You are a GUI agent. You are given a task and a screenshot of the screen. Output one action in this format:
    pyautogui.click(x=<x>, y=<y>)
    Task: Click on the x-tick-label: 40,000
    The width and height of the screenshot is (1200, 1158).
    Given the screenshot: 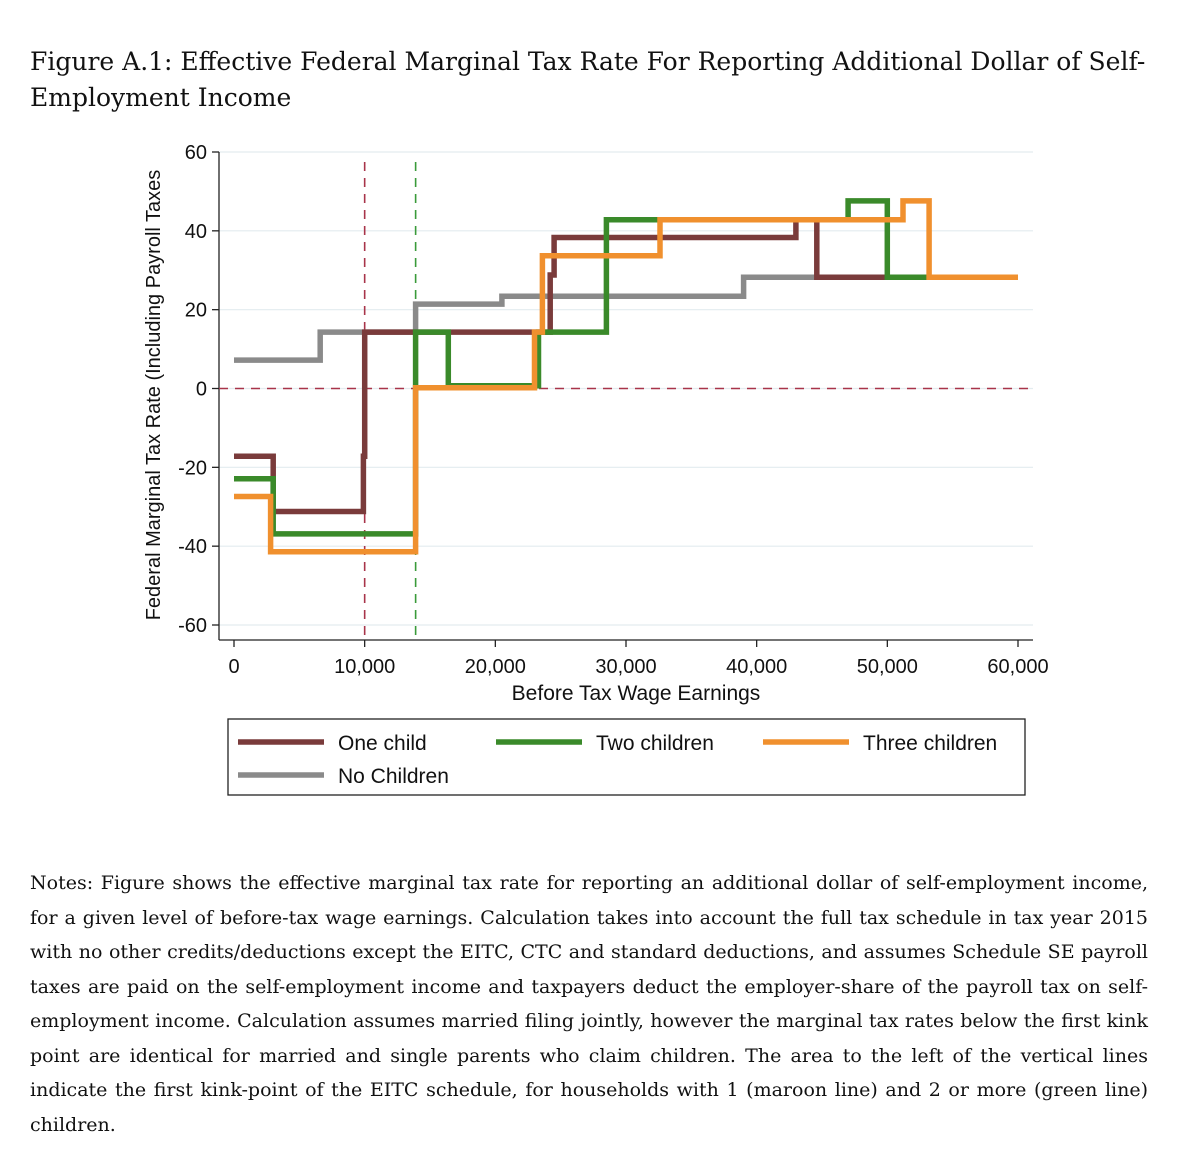 What is the action you would take?
    pyautogui.click(x=756, y=667)
    